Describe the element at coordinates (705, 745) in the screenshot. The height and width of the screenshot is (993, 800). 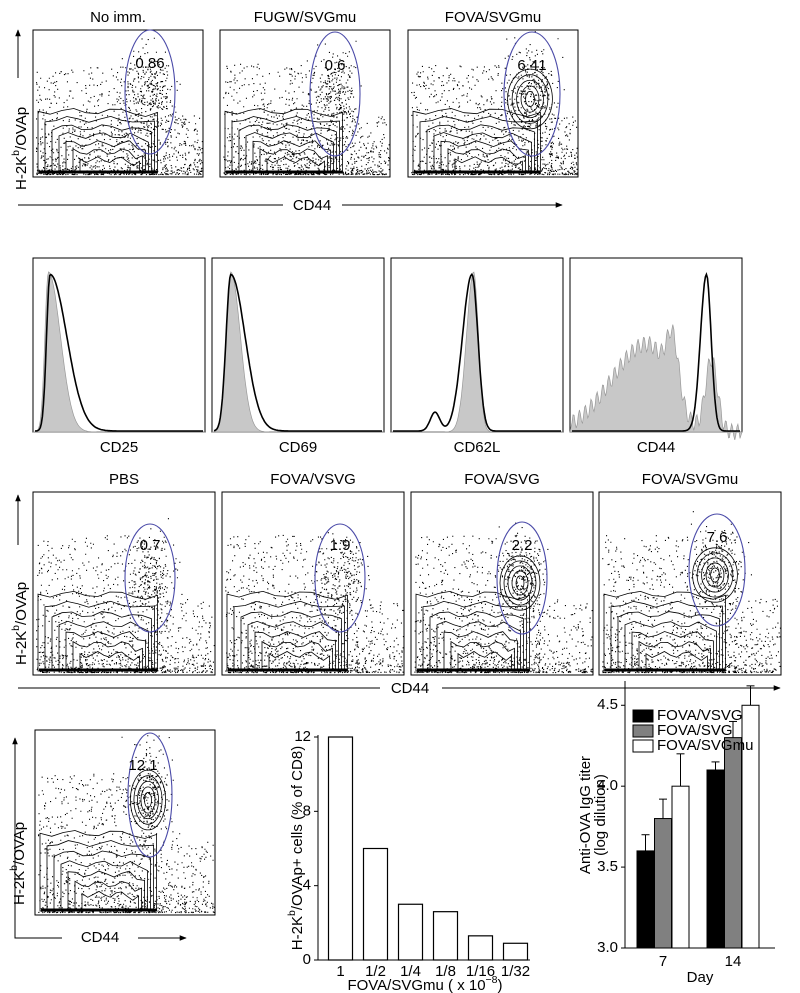
I see `legend-label: FOVA/SVGmu` at that location.